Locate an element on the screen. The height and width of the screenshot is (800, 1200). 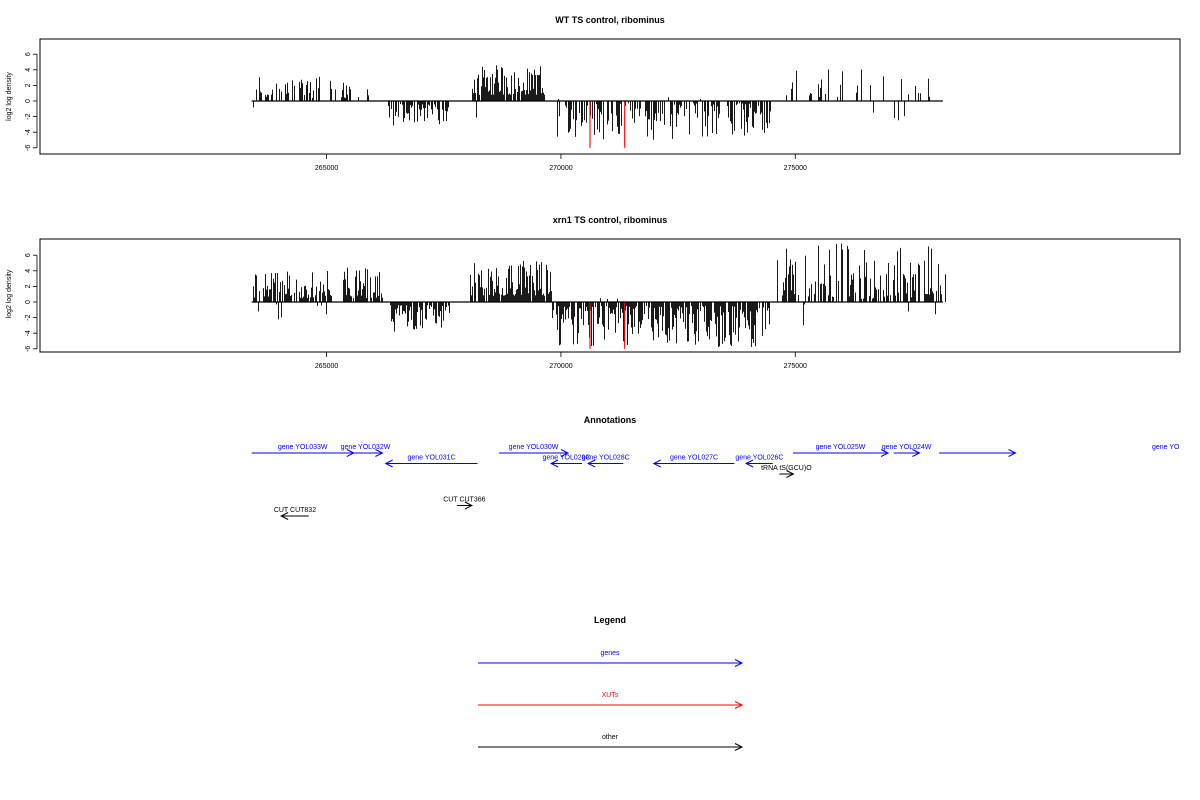
legend-arrow: XUTs is located at coordinates (611, 700).